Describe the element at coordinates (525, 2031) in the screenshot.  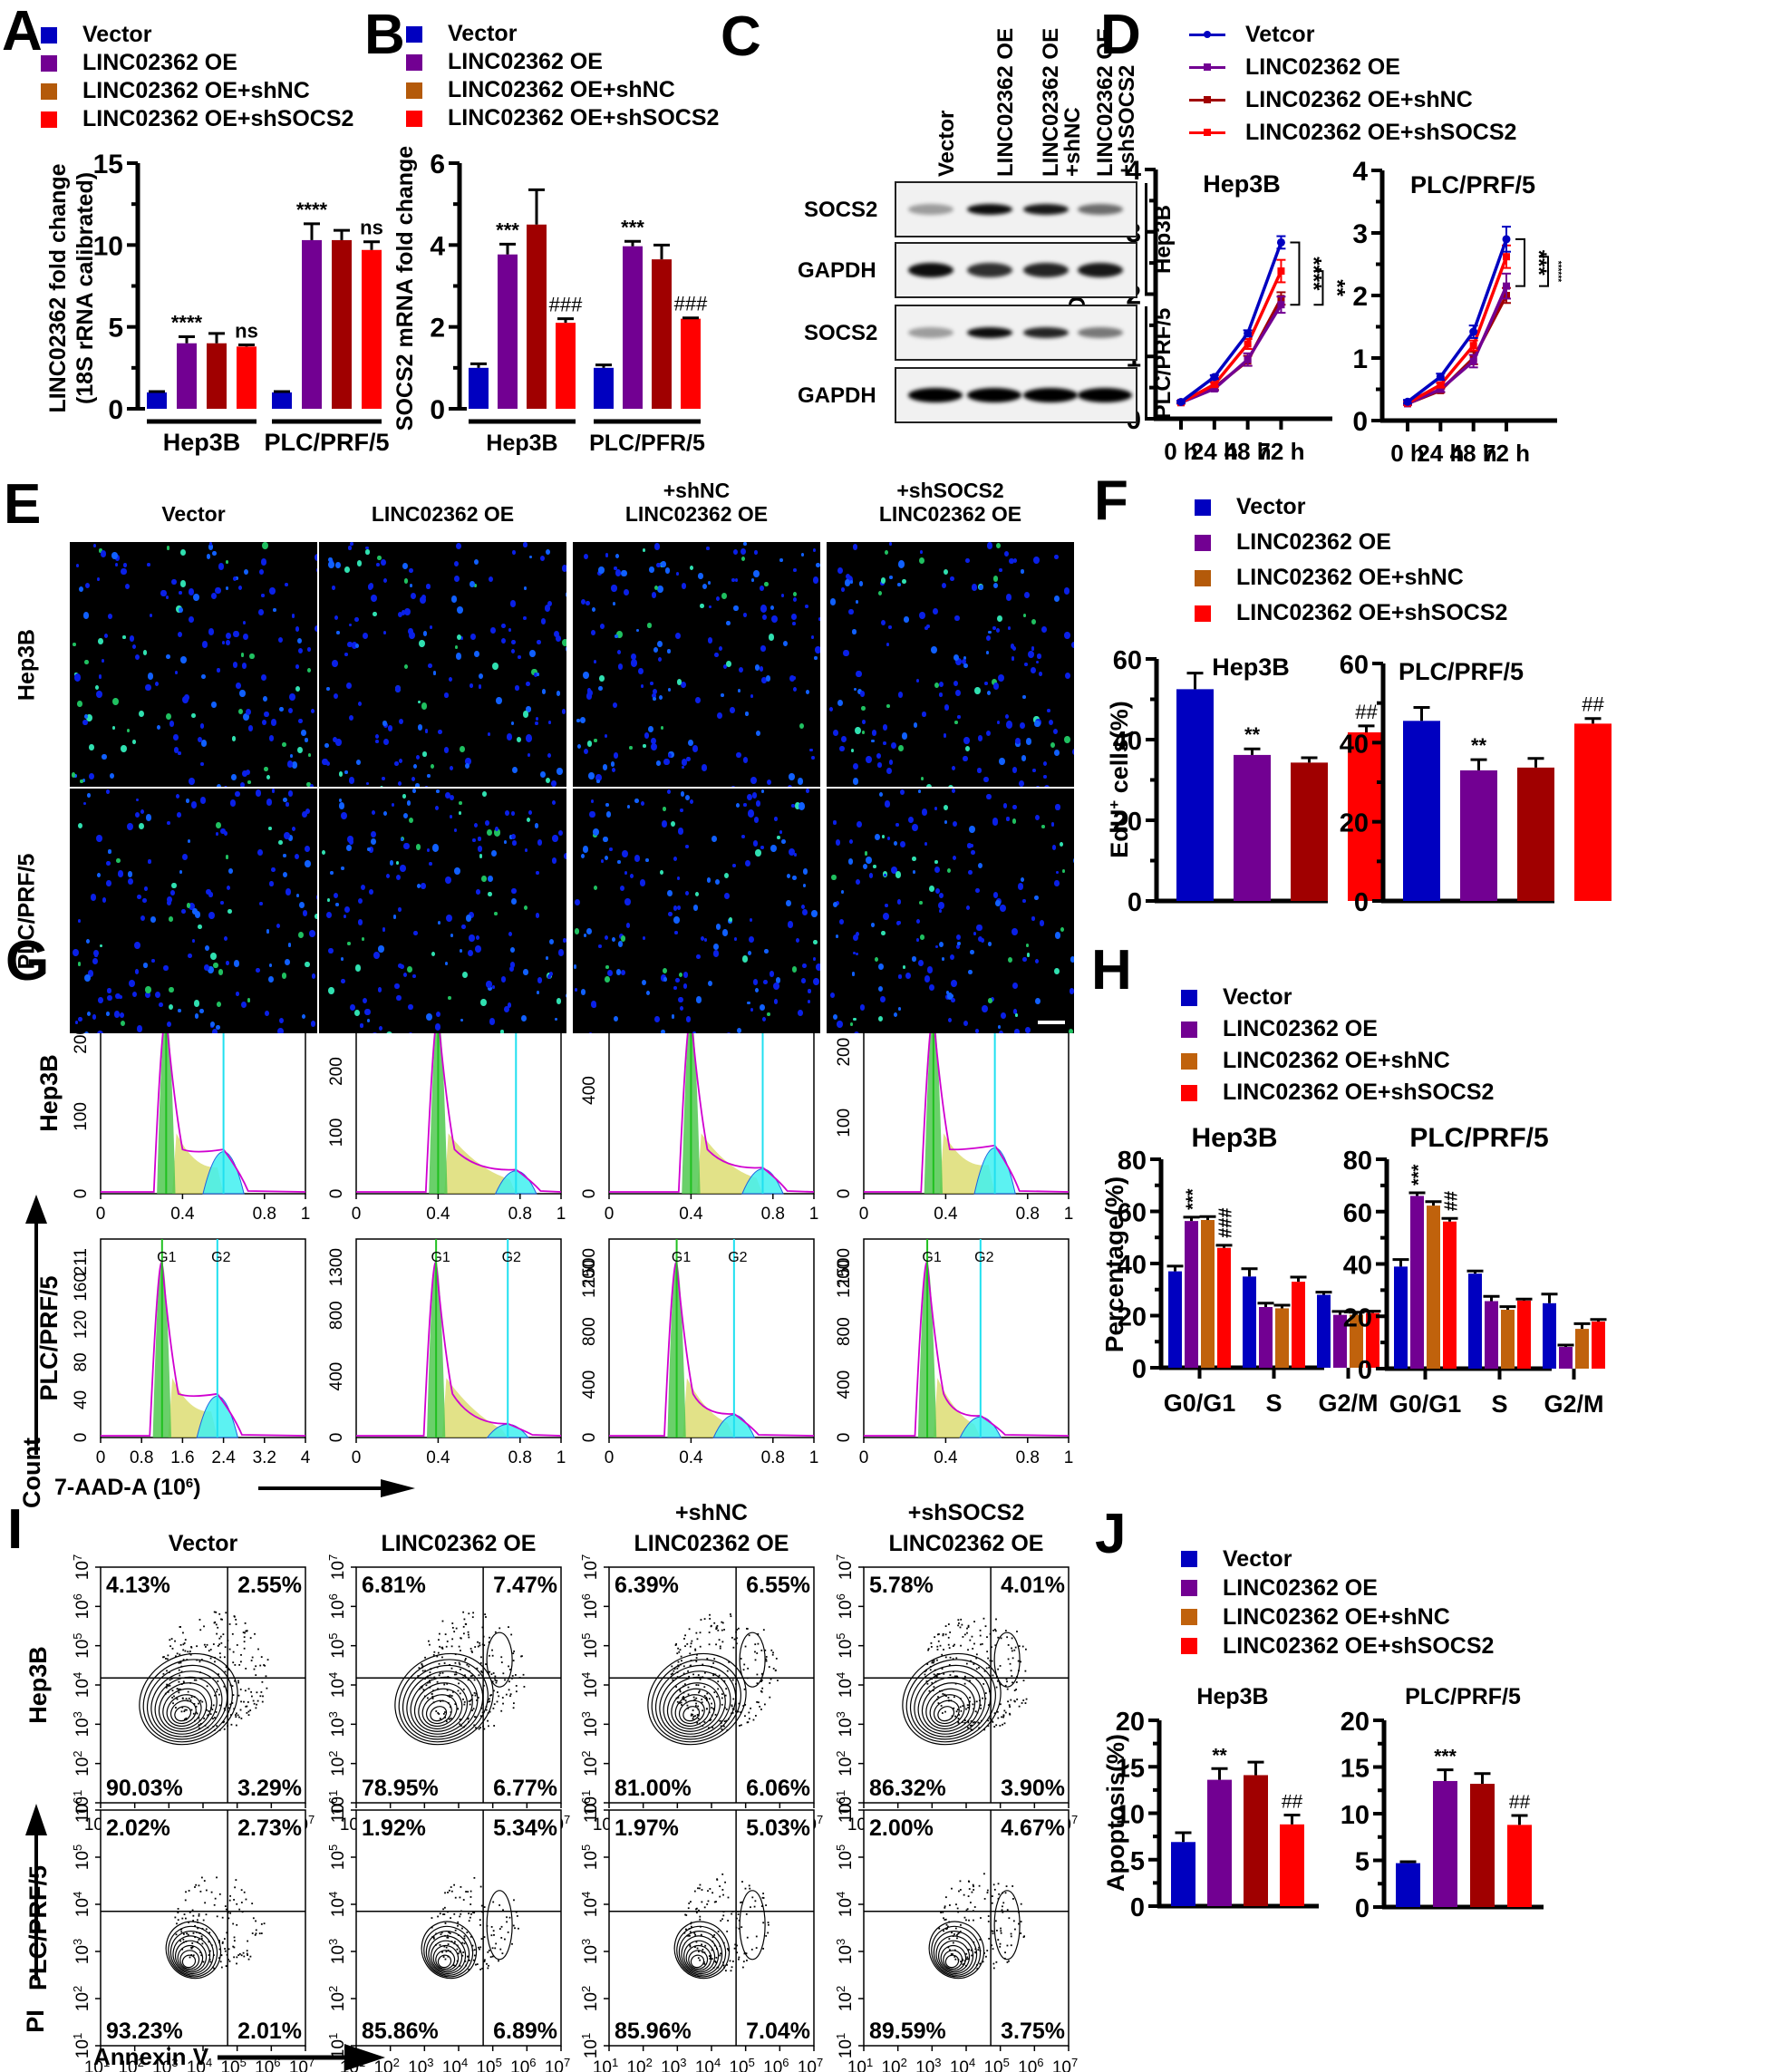
I see `quadrant-percent-q4: 6.89%` at that location.